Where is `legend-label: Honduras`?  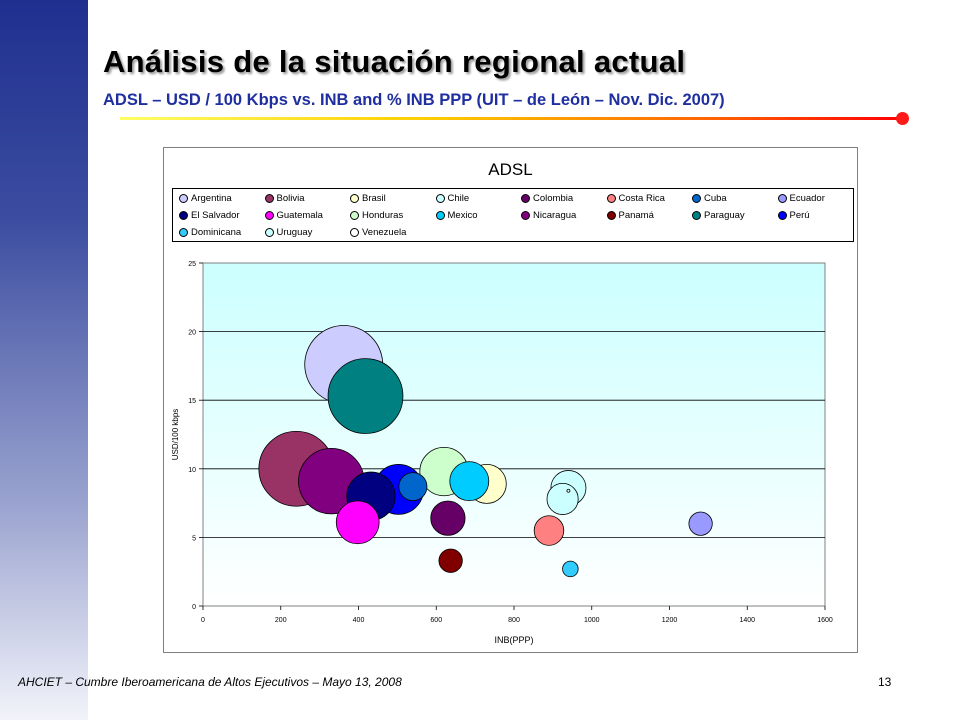 legend-label: Honduras is located at coordinates (383, 215).